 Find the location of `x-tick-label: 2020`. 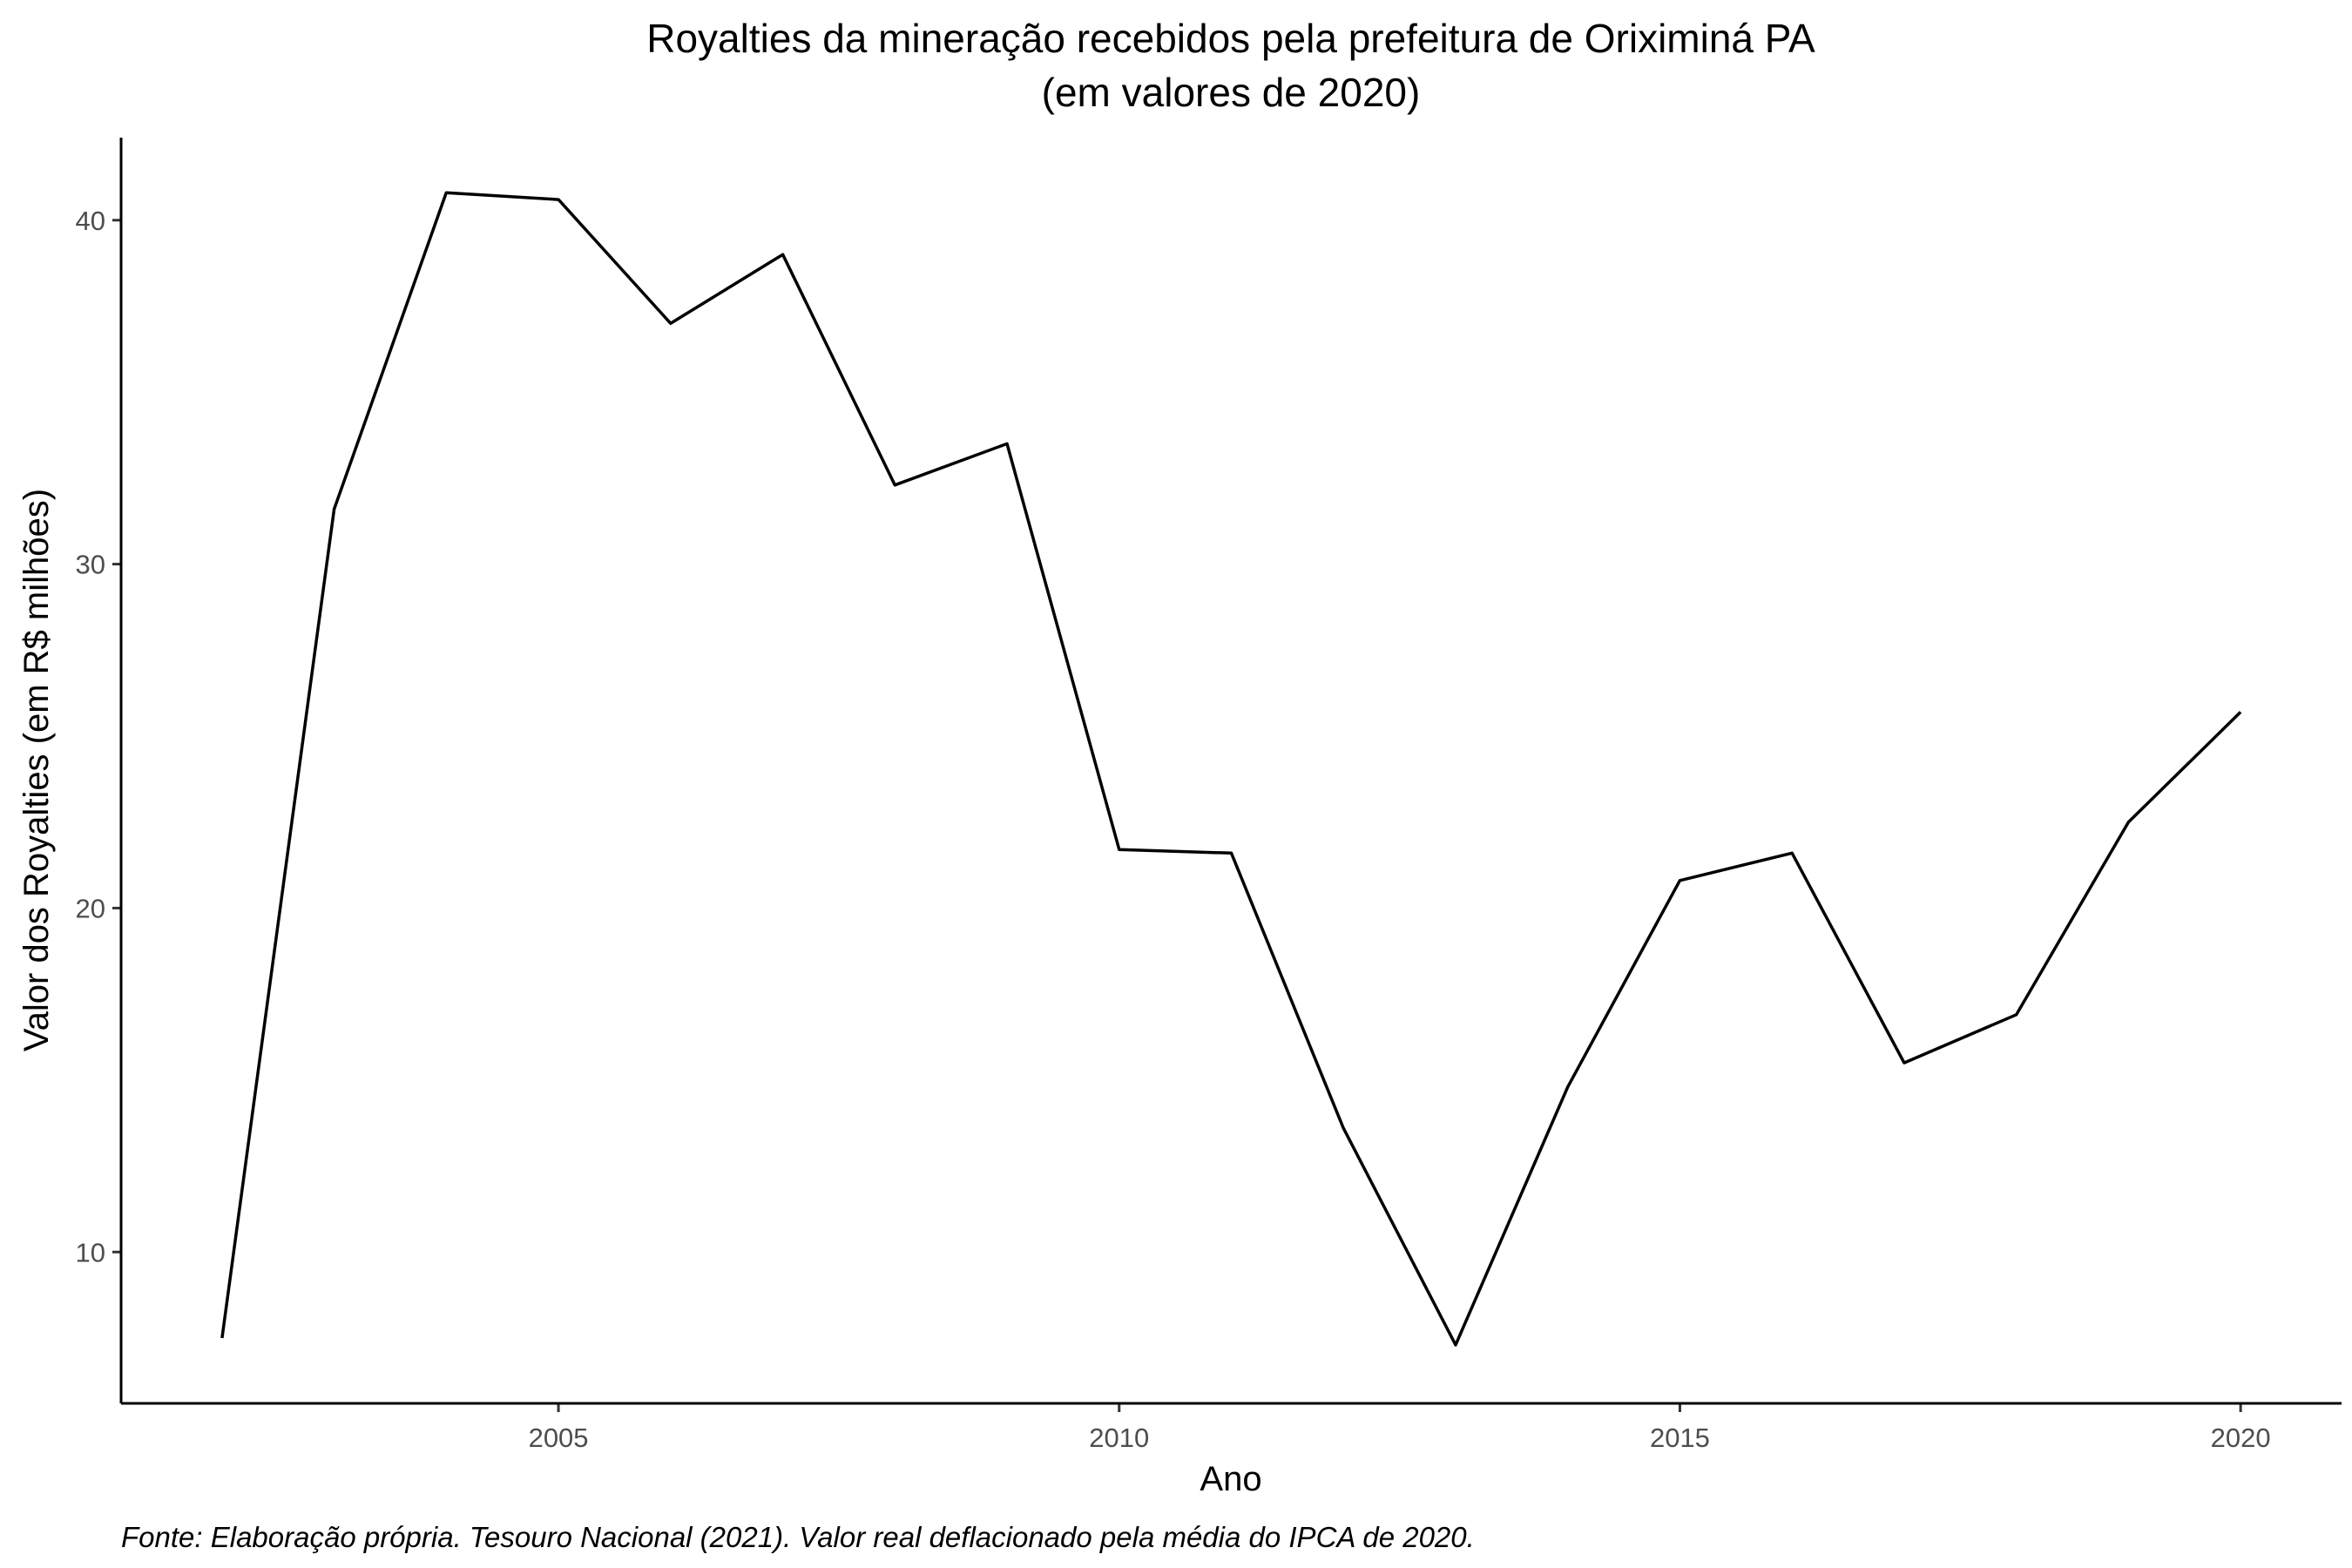

x-tick-label: 2020 is located at coordinates (2241, 1438).